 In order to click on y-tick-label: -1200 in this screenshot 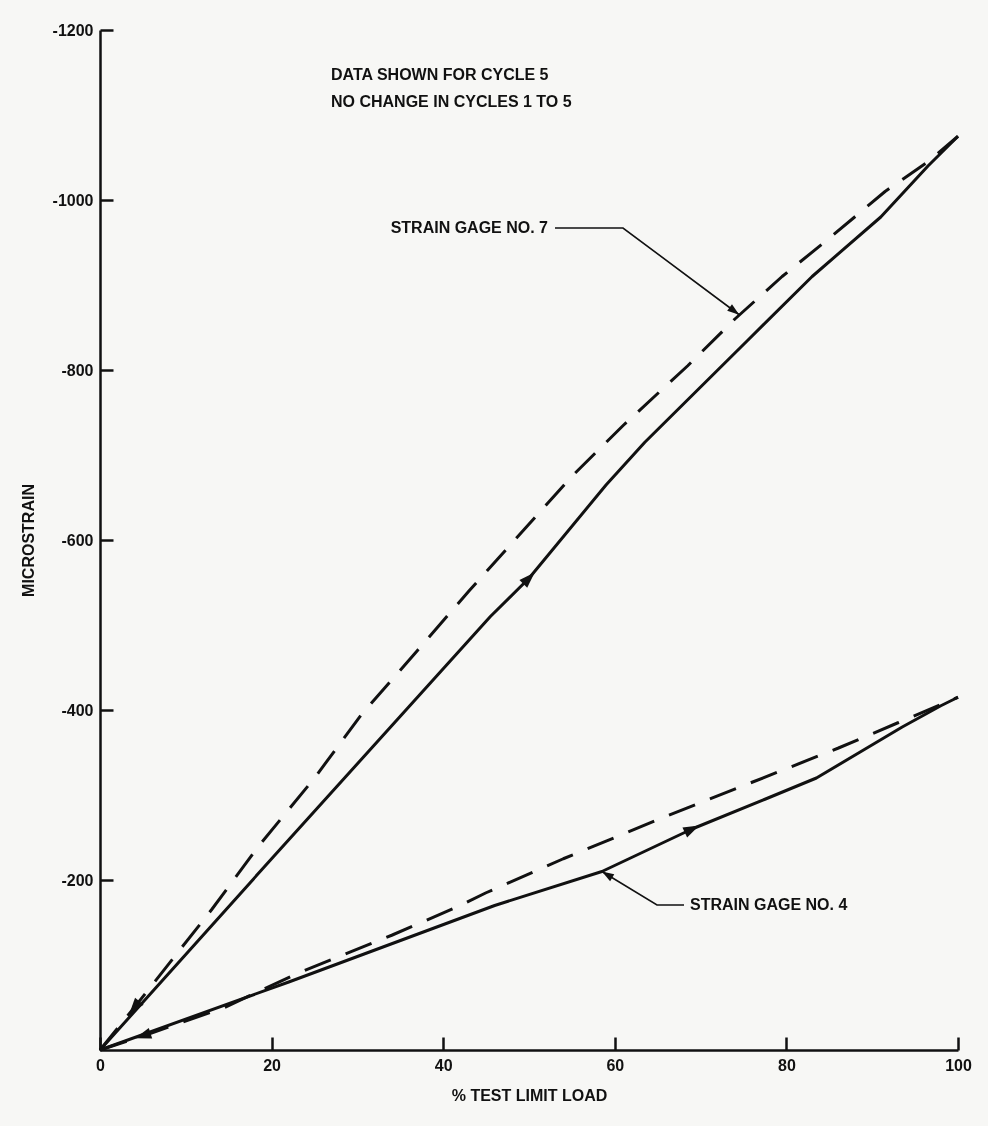, I will do `click(73, 30)`.